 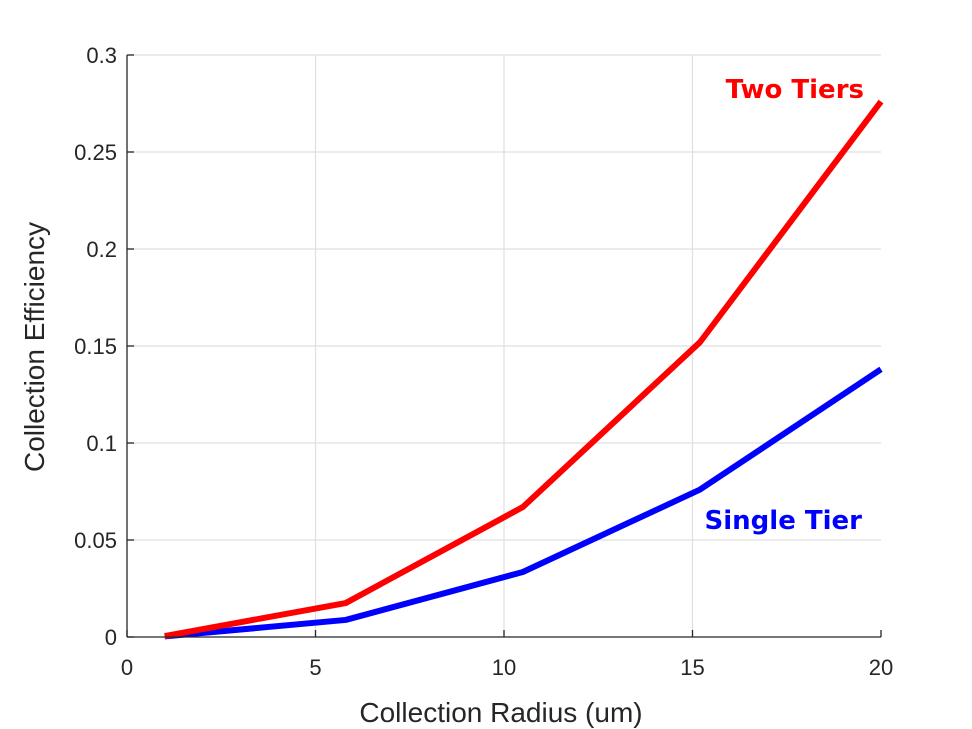 I want to click on x-tick-label: 0, so click(x=127, y=667).